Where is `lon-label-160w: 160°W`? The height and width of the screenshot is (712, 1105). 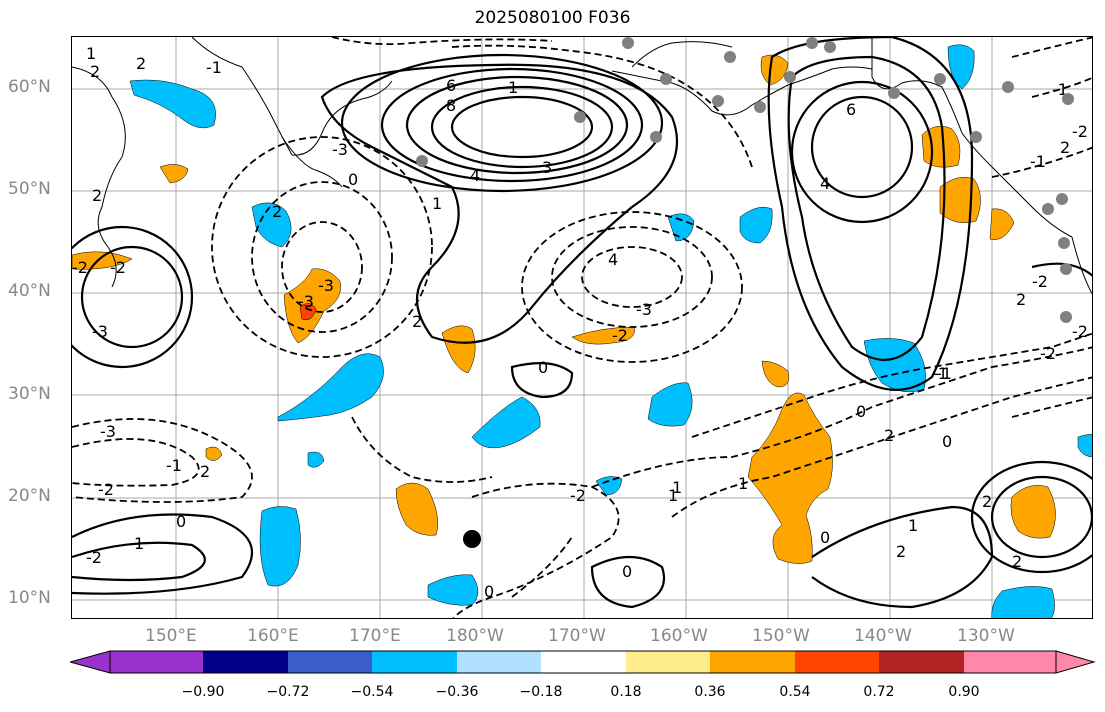 lon-label-160w: 160°W is located at coordinates (679, 636).